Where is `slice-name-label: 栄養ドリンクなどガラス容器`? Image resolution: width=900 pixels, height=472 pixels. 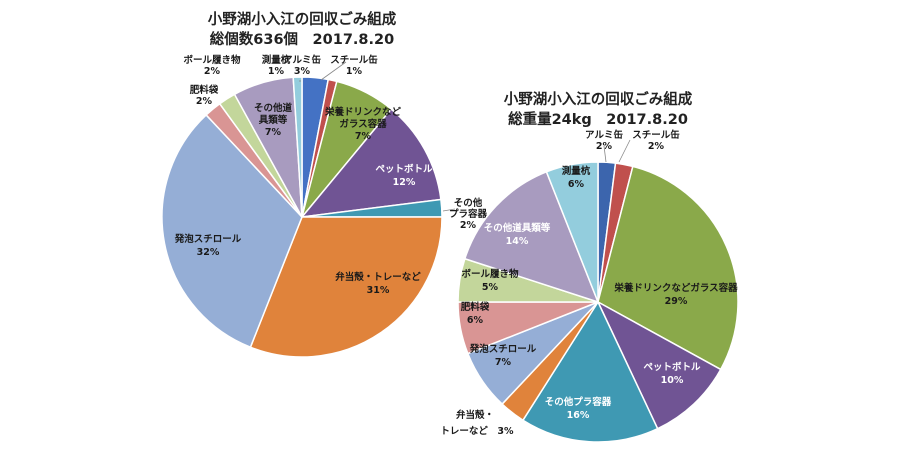 slice-name-label: 栄養ドリンクなどガラス容器 is located at coordinates (675, 288).